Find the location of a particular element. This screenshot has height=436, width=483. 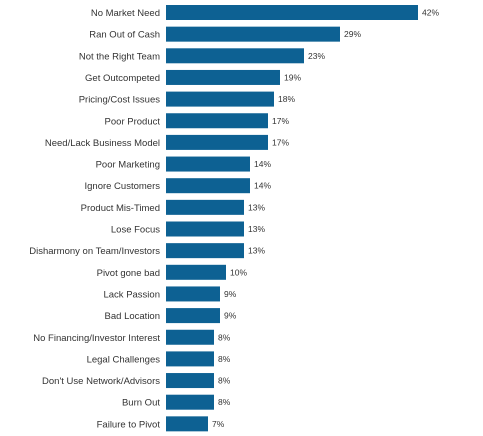

category-label: Product Mis-Timed is located at coordinates (120, 208).